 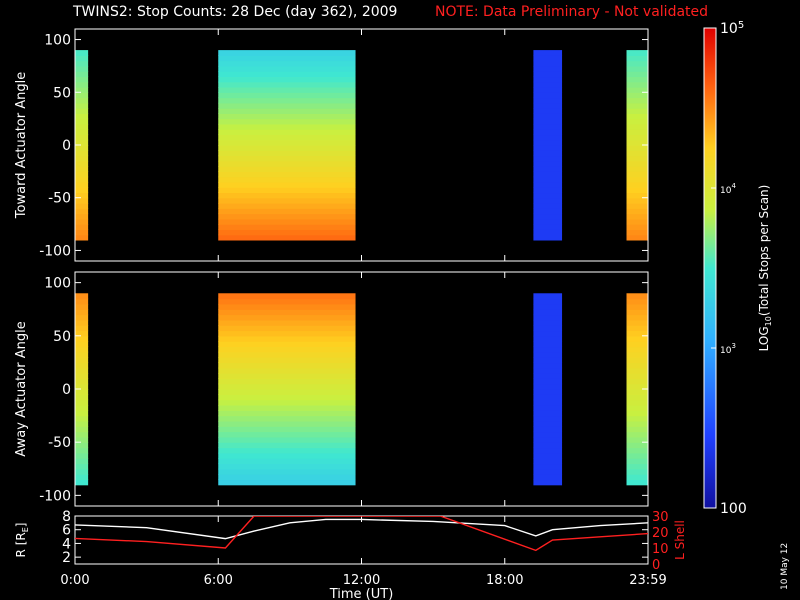 I want to click on y-tick-label: 6, so click(x=66, y=531).